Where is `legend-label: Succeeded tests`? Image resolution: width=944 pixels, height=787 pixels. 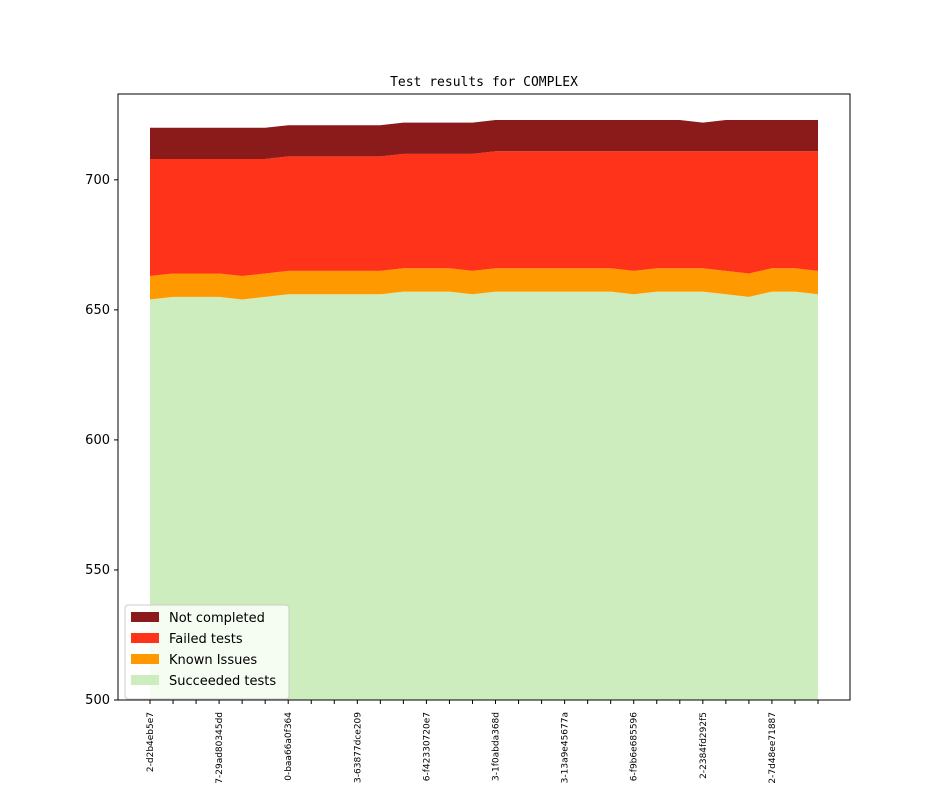
legend-label: Succeeded tests is located at coordinates (222, 681).